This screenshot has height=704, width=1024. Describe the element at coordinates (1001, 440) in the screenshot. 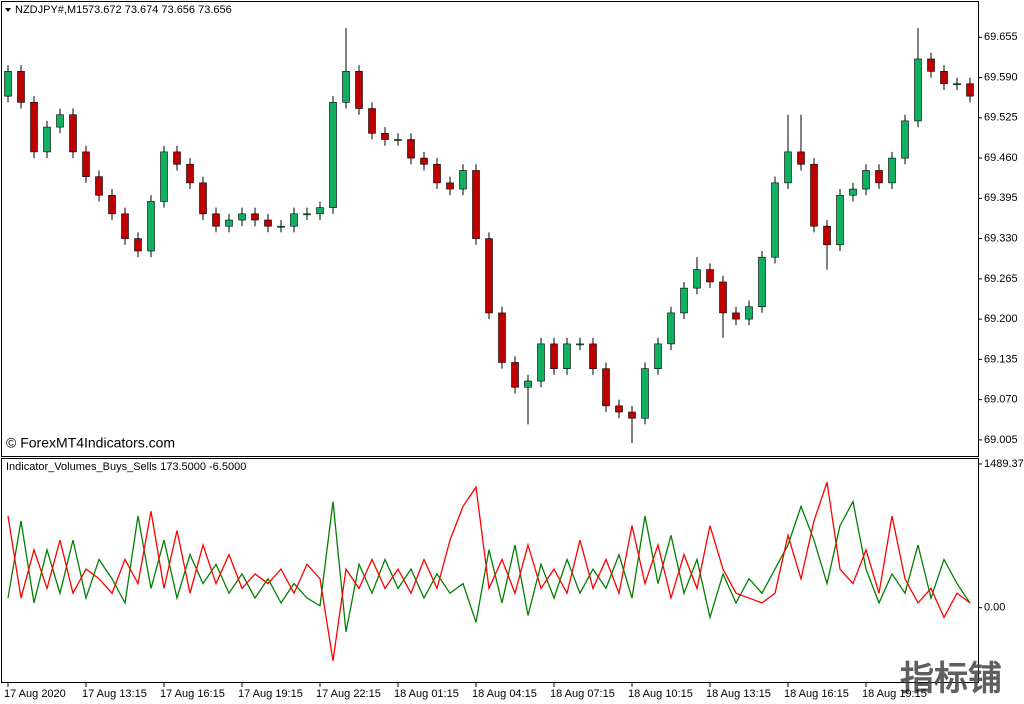

I see `y-tick-label: 69.005` at that location.